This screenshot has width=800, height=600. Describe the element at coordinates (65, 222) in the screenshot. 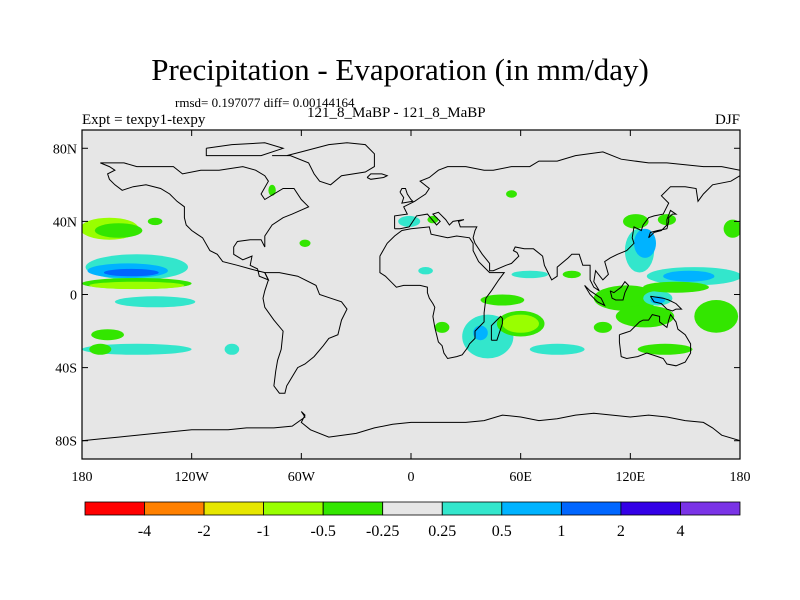

I see `lat-tick-label: 40N` at that location.